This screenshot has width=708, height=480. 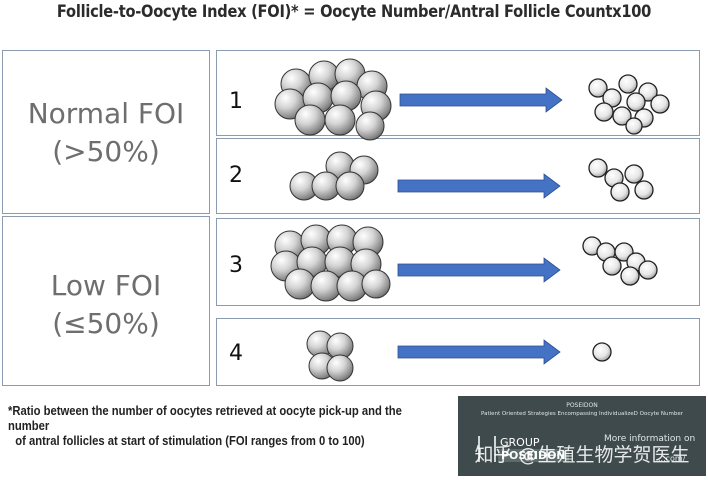 What do you see at coordinates (236, 101) in the screenshot?
I see `case-number-1: 1` at bounding box center [236, 101].